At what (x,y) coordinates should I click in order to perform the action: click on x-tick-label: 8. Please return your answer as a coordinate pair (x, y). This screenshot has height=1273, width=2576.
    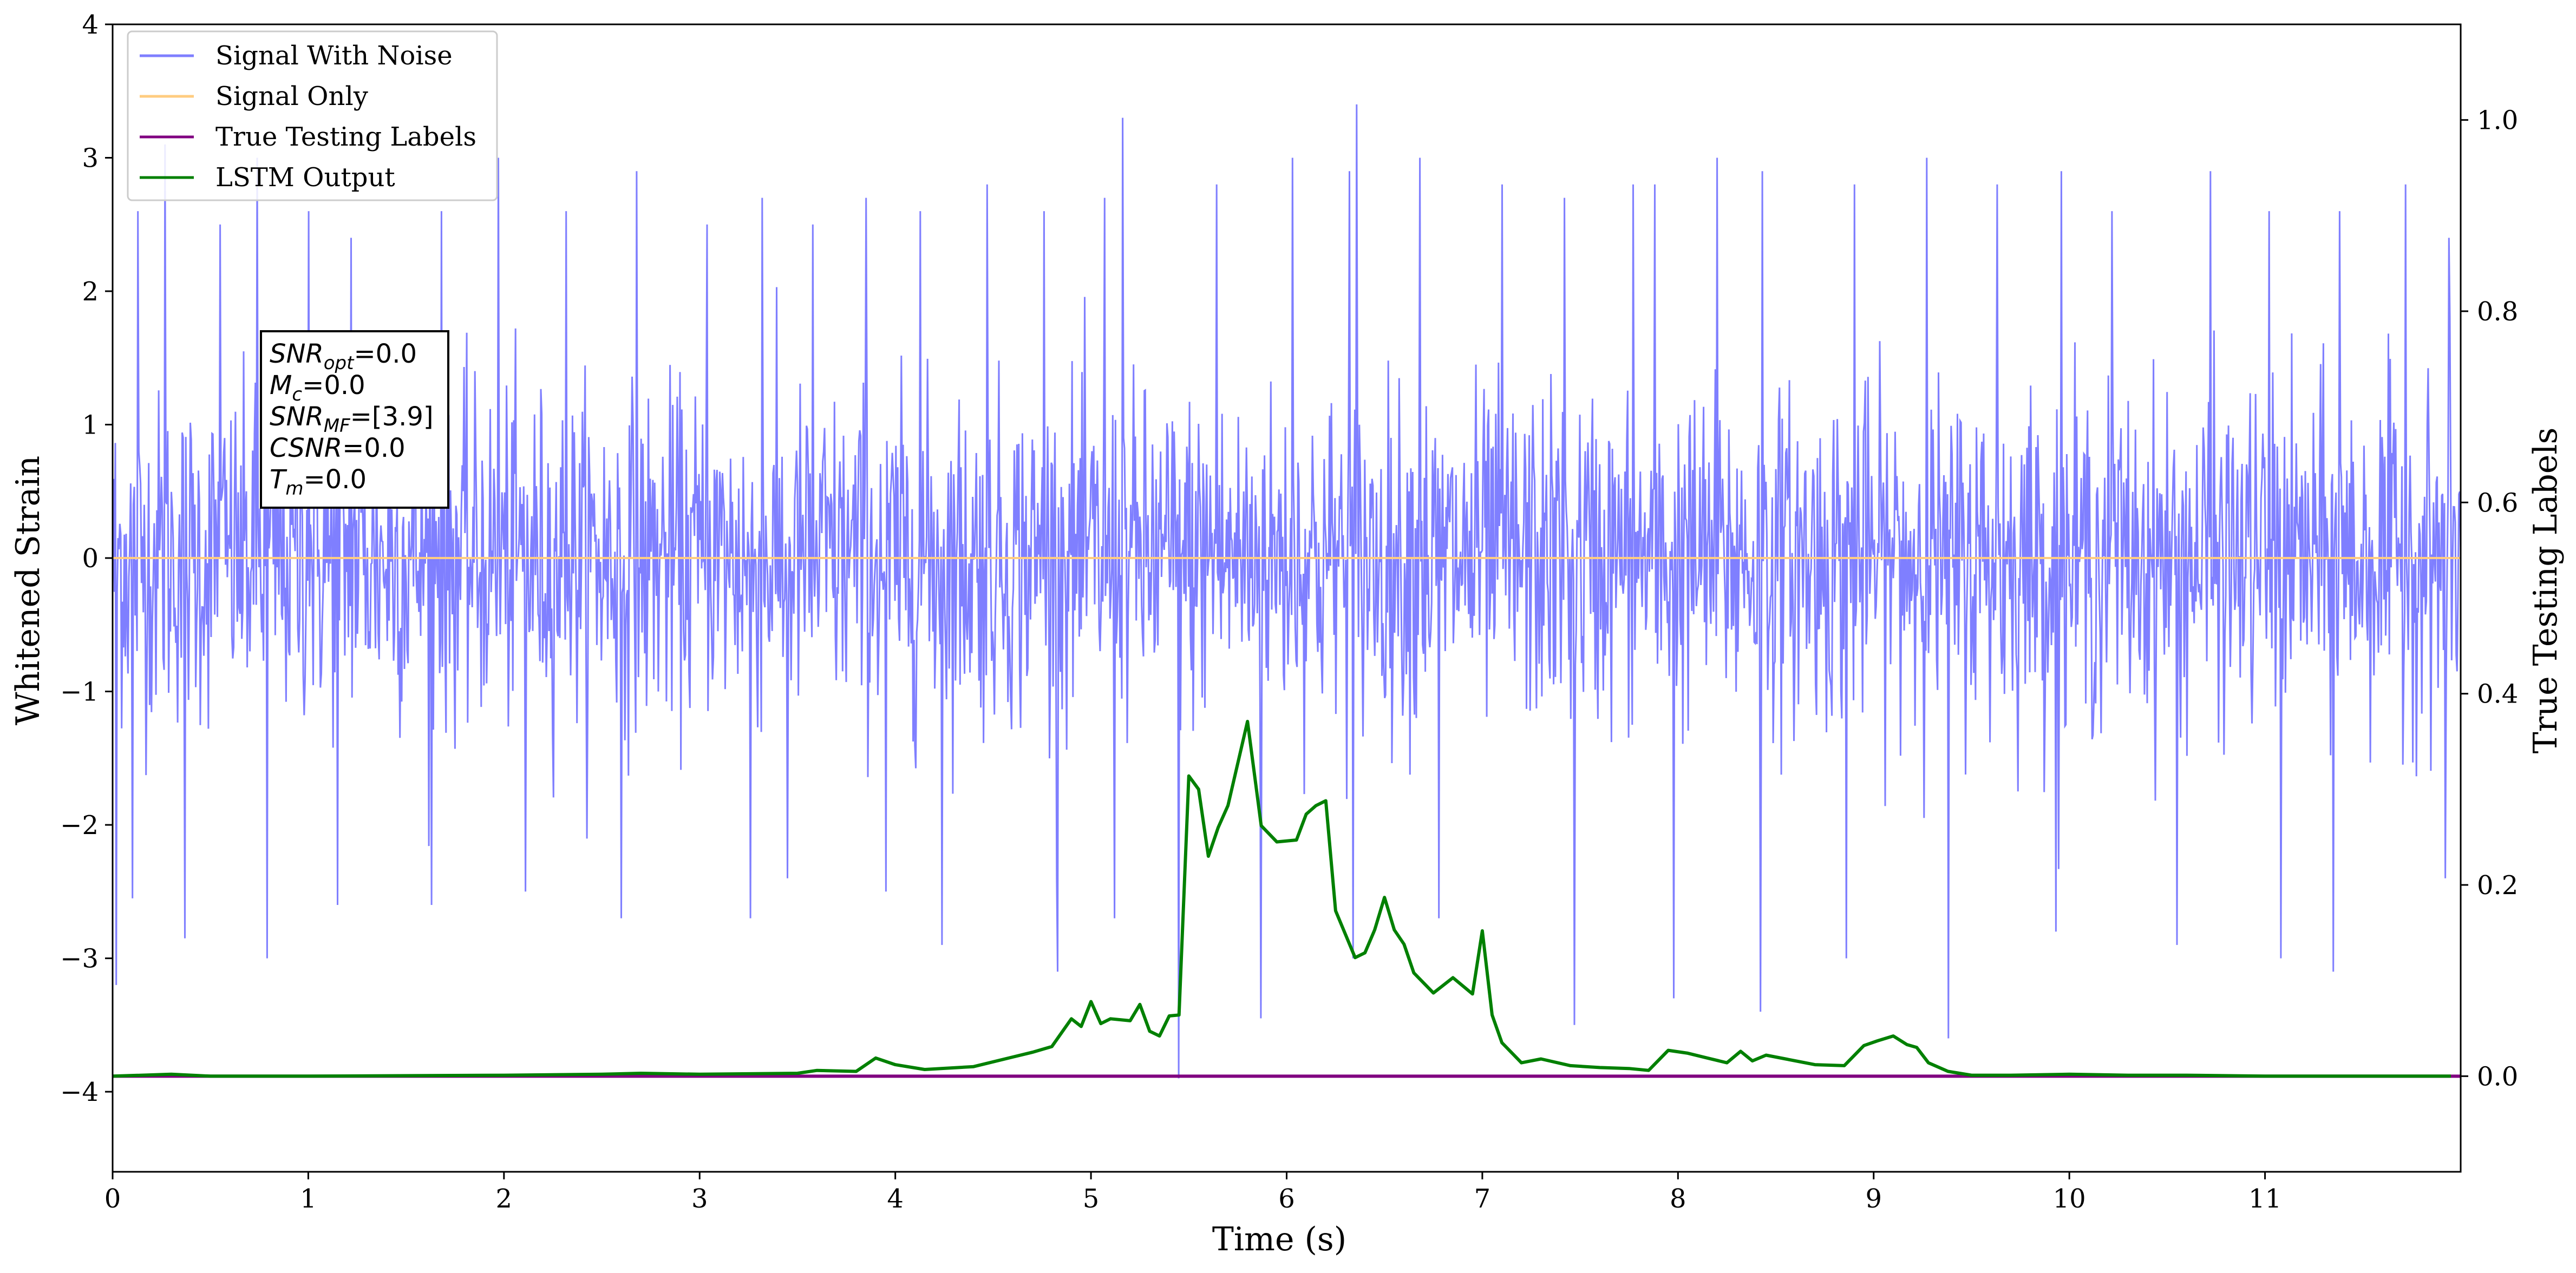
    Looking at the image, I should click on (1678, 1199).